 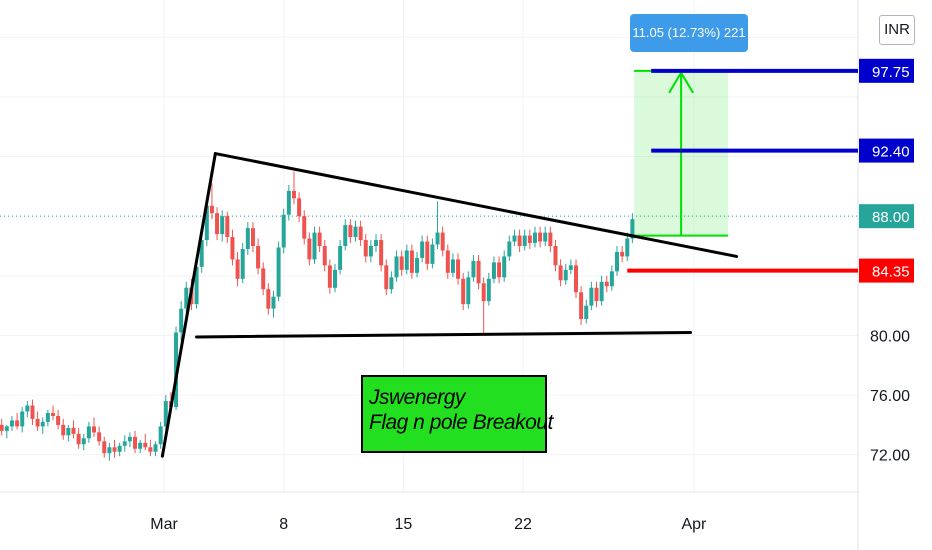 What do you see at coordinates (891, 72) in the screenshot?
I see `price-tag-label: 97.75` at bounding box center [891, 72].